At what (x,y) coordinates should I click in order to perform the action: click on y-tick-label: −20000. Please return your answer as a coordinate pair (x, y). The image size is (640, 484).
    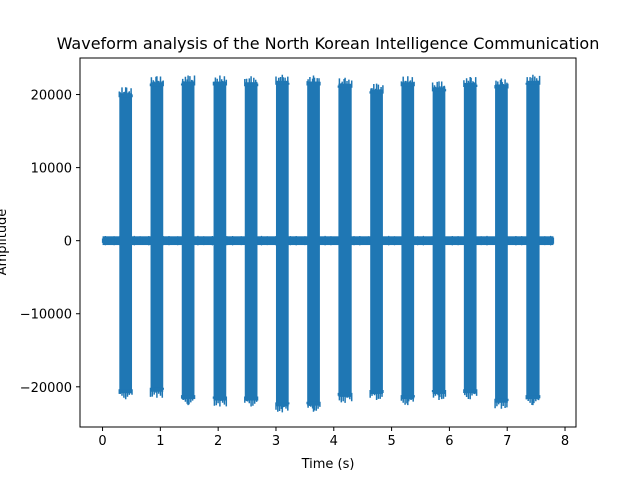
    Looking at the image, I should click on (46, 388).